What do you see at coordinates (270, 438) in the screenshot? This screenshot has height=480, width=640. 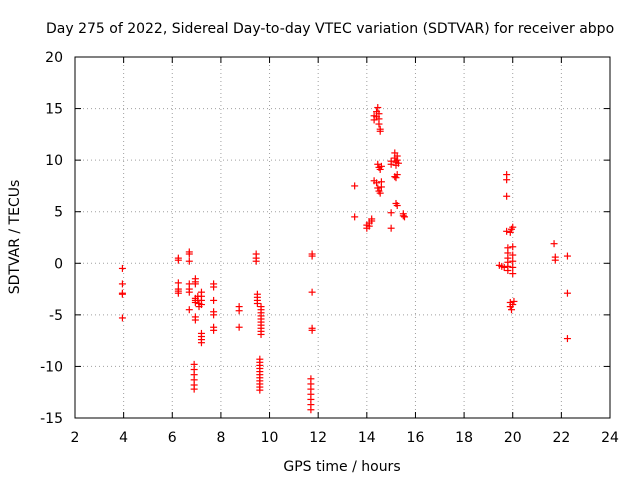 I see `x-tick-label: 10` at bounding box center [270, 438].